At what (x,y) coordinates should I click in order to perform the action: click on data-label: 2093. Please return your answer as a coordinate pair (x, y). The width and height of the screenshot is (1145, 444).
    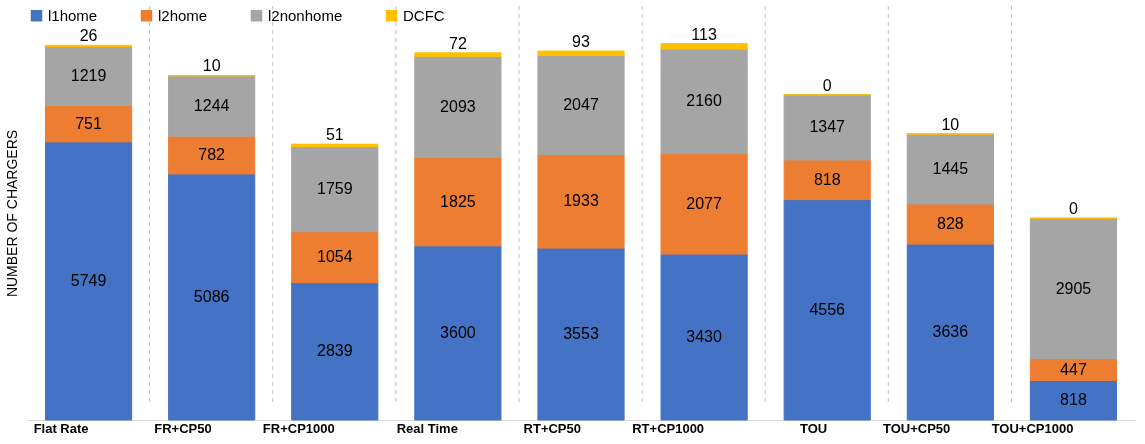
    Looking at the image, I should click on (458, 106).